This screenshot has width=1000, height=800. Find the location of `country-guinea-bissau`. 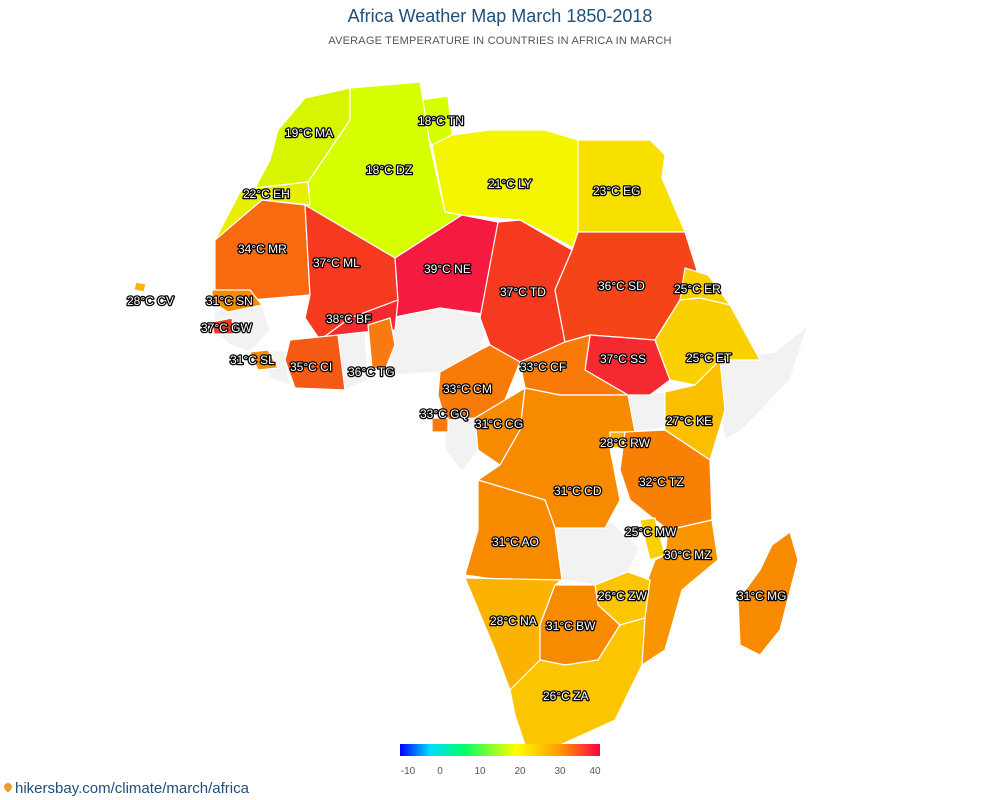

country-guinea-bissau is located at coordinates (223, 326).